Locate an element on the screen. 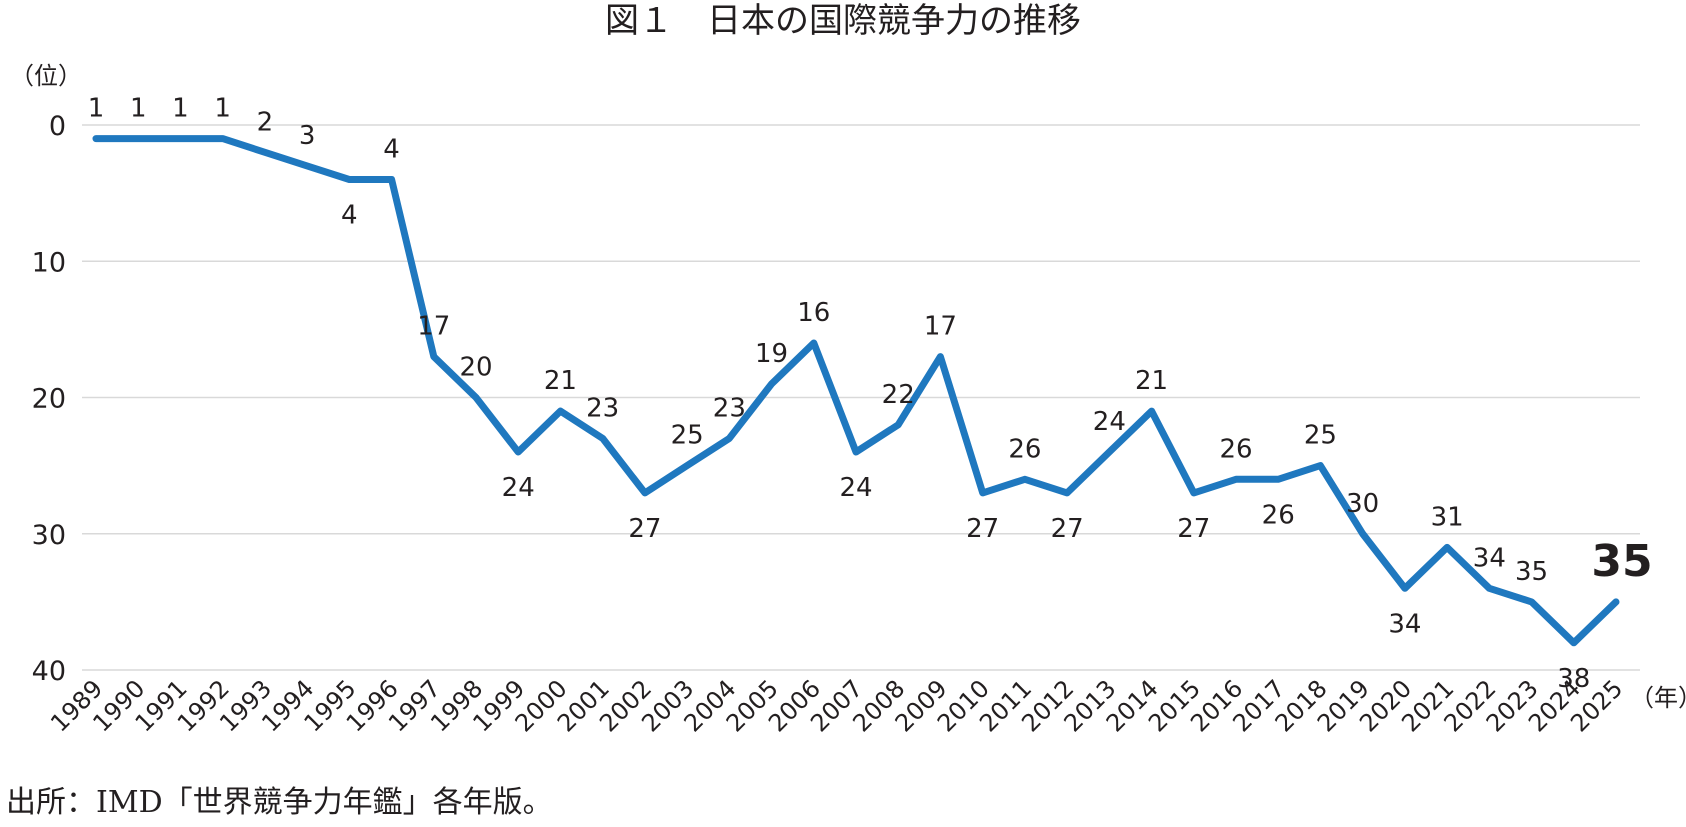 This screenshot has height=827, width=1686. y-axis-ticks: 0 10 20 30 40 is located at coordinates (49, 399).